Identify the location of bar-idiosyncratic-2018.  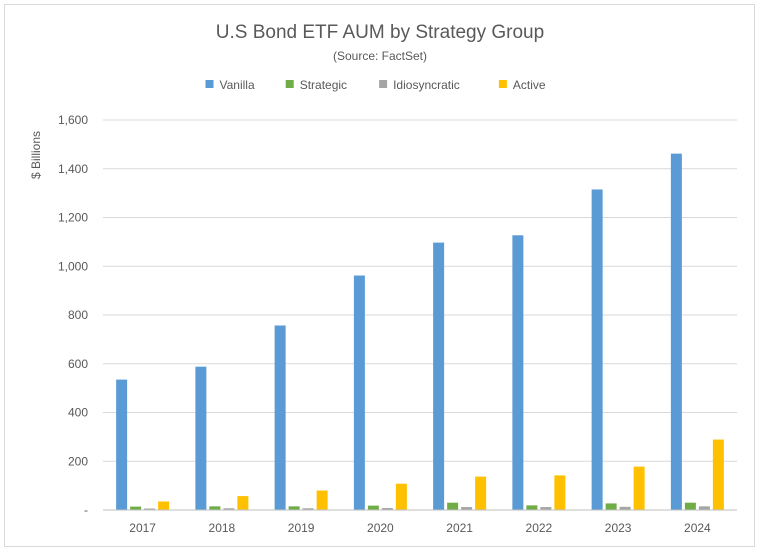
(229, 509).